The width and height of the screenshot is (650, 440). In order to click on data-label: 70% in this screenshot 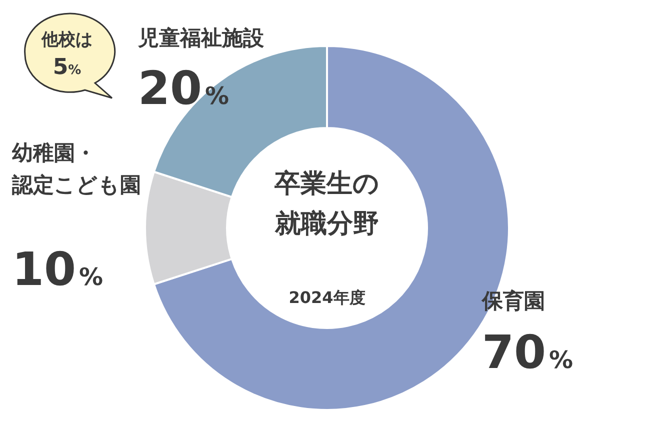, I will do `click(528, 352)`.